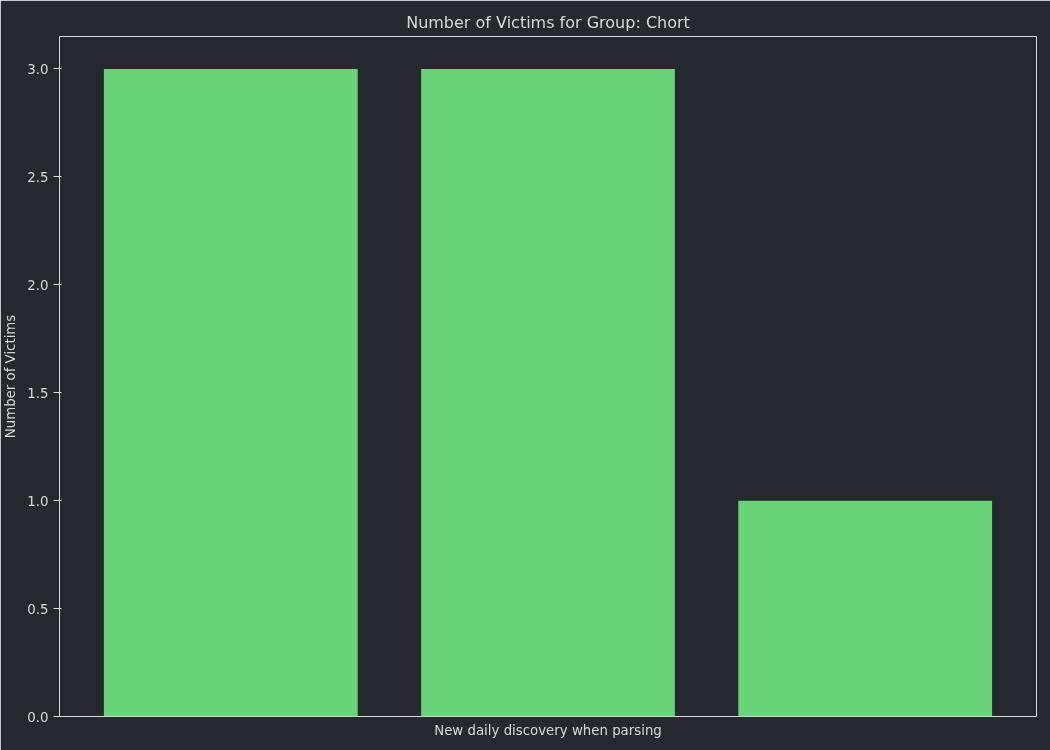 This screenshot has width=1050, height=750. What do you see at coordinates (38, 285) in the screenshot?
I see `y-tick-label: 2.0` at bounding box center [38, 285].